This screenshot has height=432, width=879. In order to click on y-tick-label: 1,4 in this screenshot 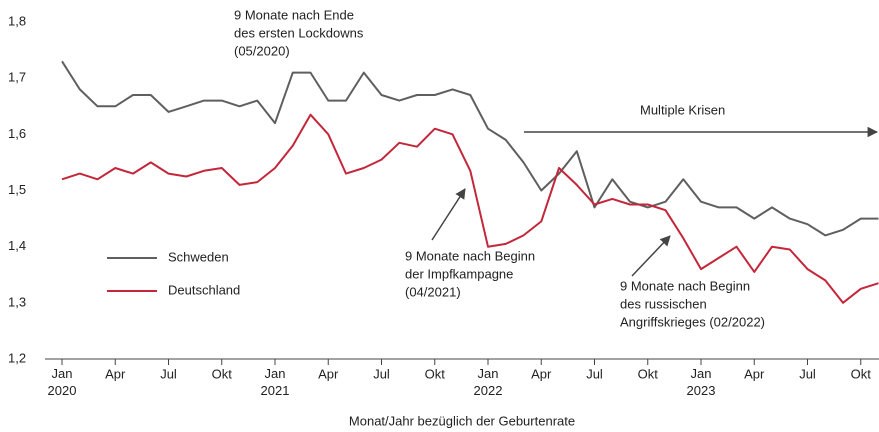, I will do `click(17, 245)`.